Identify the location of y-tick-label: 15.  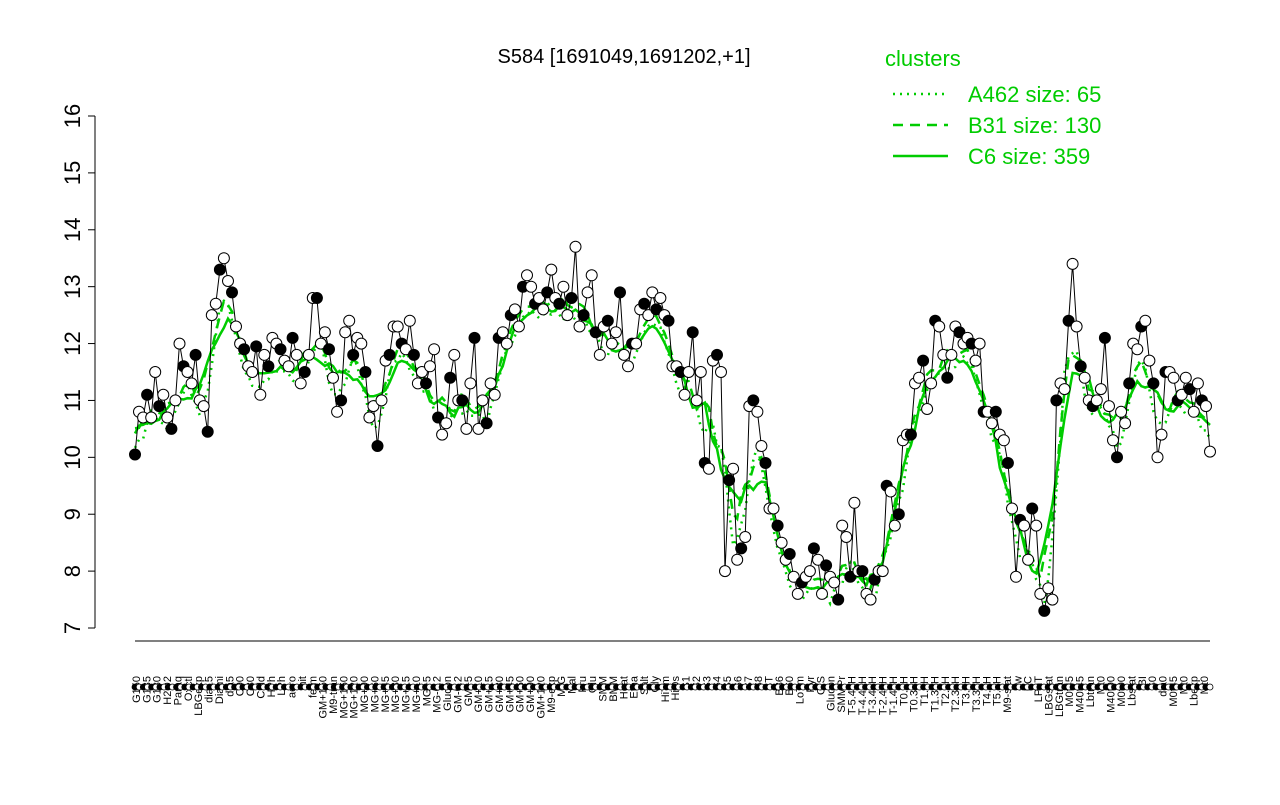
(72, 173).